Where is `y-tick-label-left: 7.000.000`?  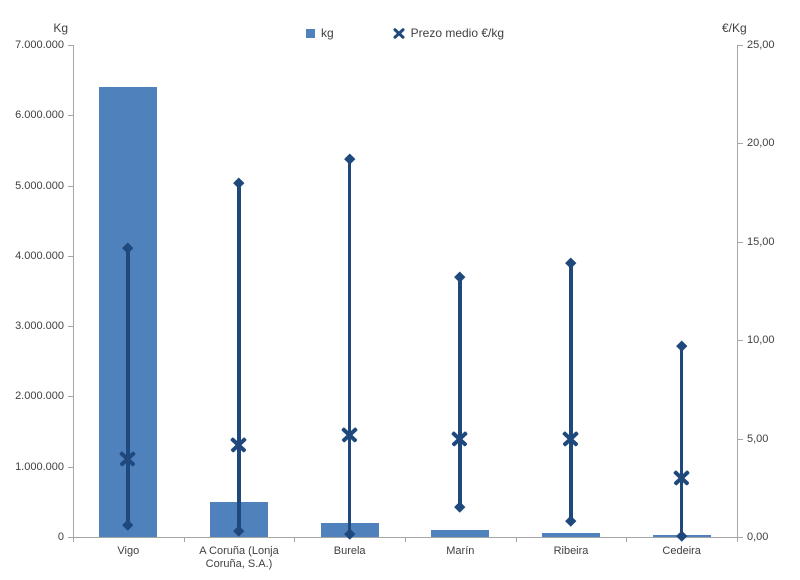 y-tick-label-left: 7.000.000 is located at coordinates (39, 45).